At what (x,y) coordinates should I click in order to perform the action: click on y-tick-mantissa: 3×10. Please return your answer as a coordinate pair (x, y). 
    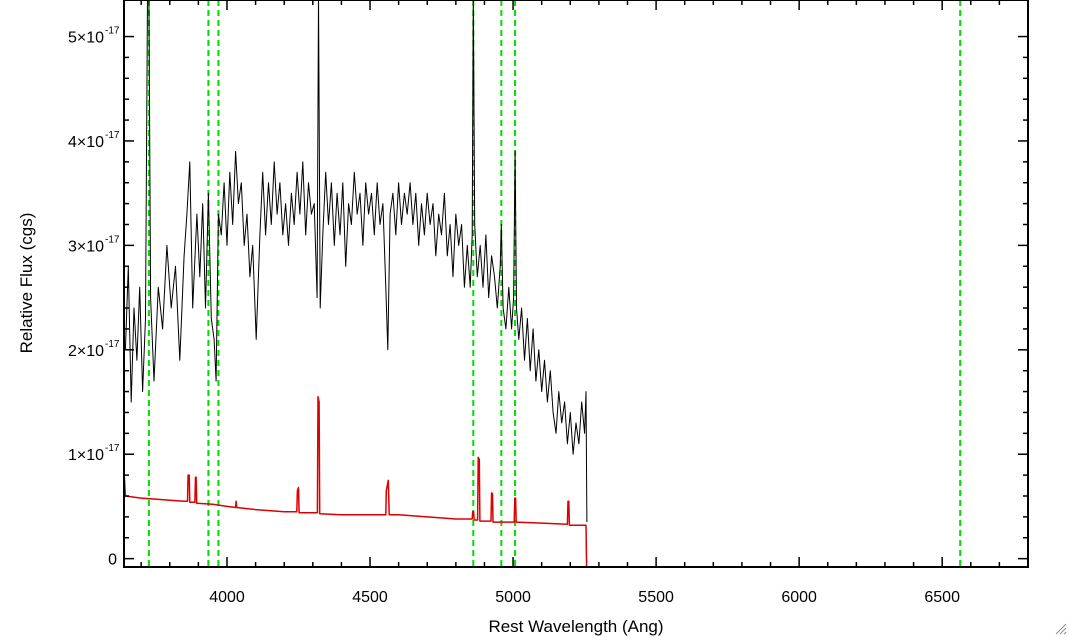
    Looking at the image, I should click on (86, 246).